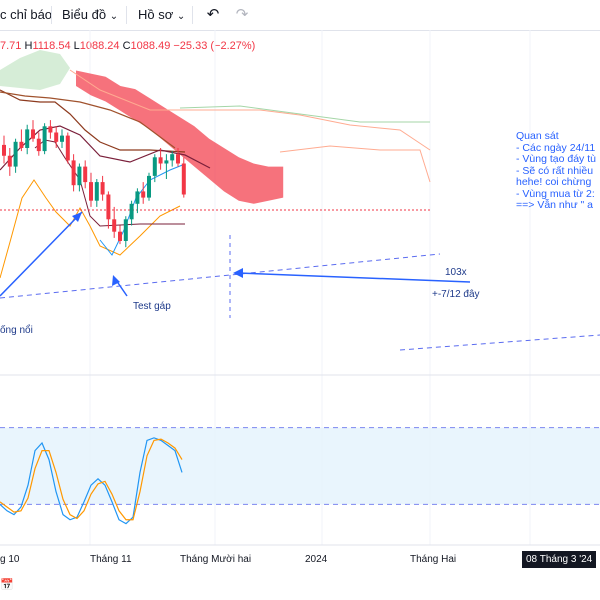 This screenshot has height=600, width=600. I want to click on profile-button: Hồ sơ ⌄, so click(161, 14).